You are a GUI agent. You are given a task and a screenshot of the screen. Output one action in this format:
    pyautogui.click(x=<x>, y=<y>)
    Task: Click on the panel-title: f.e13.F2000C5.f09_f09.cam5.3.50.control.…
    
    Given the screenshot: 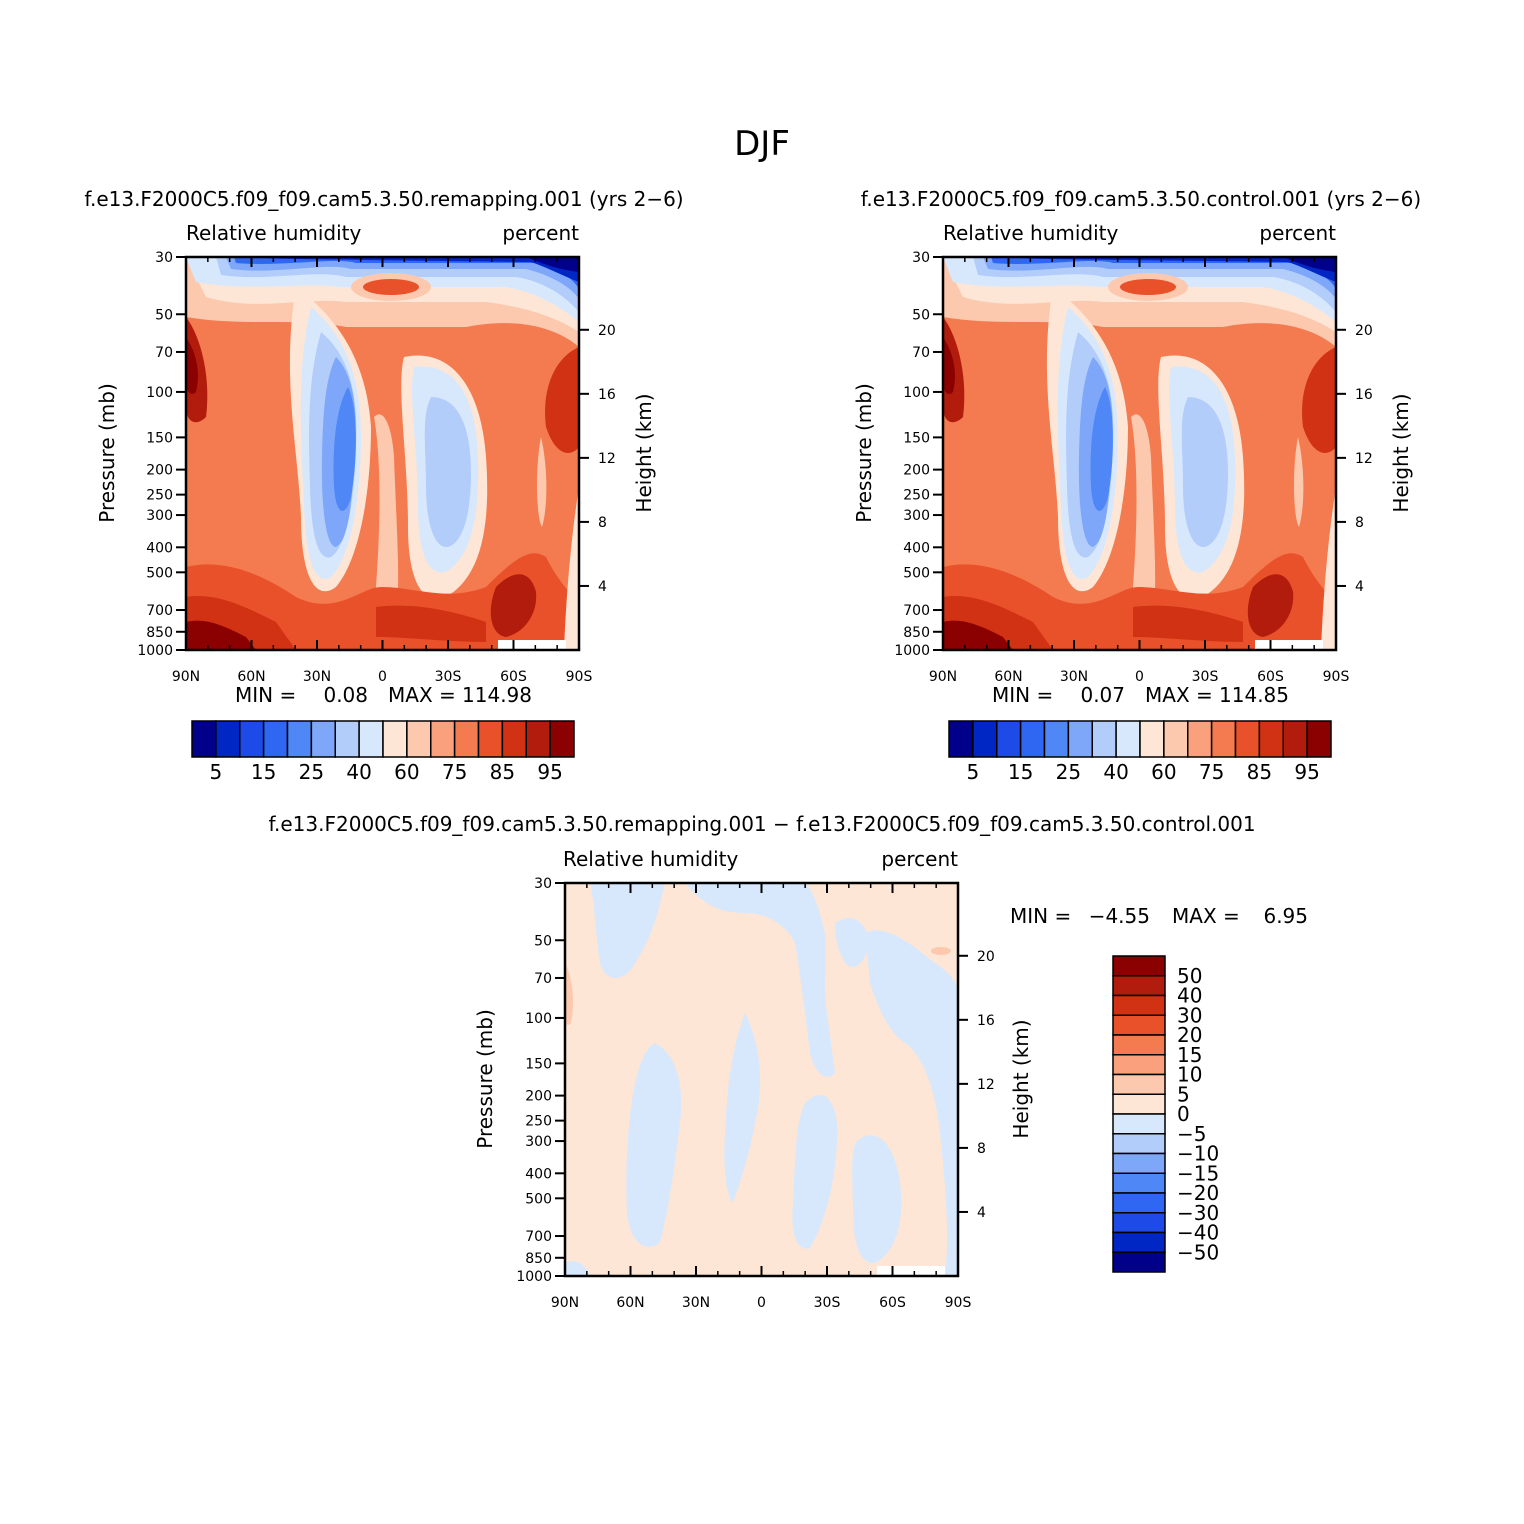 What is the action you would take?
    pyautogui.click(x=1141, y=199)
    